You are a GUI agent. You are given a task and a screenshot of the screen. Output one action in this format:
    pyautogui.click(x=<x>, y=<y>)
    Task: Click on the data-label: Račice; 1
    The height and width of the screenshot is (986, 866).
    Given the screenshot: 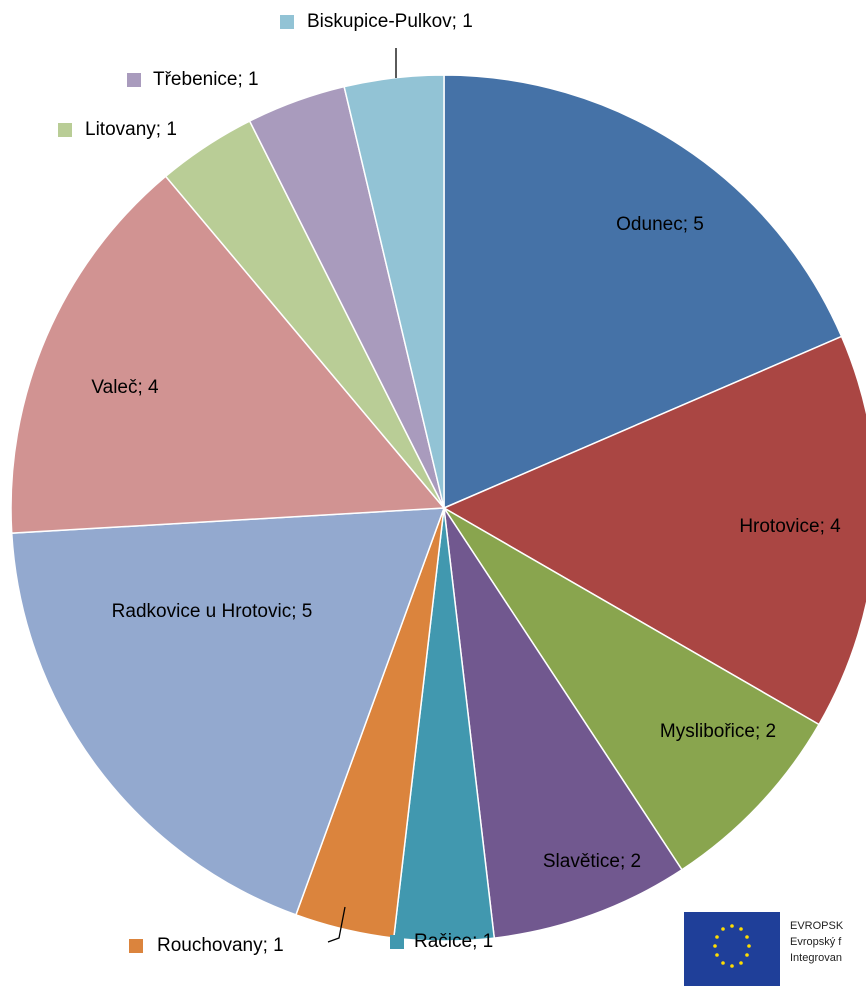 What is the action you would take?
    pyautogui.click(x=453, y=941)
    